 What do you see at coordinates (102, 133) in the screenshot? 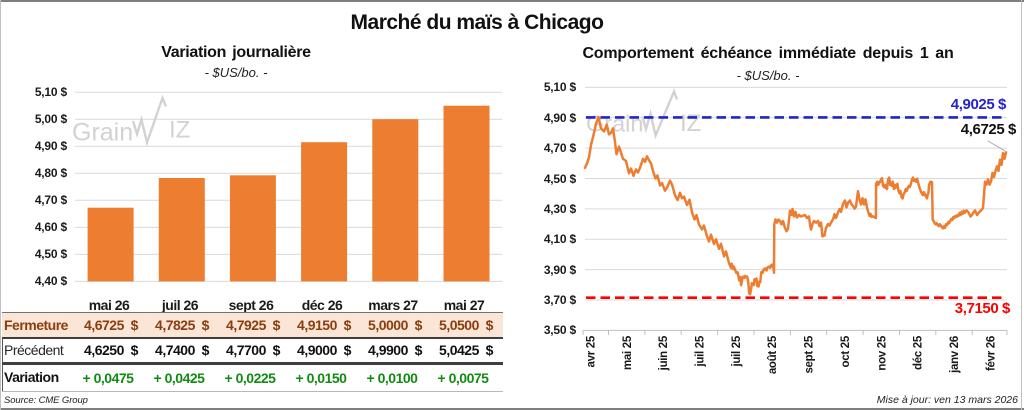
I see `svg-text: Grain` at bounding box center [102, 133].